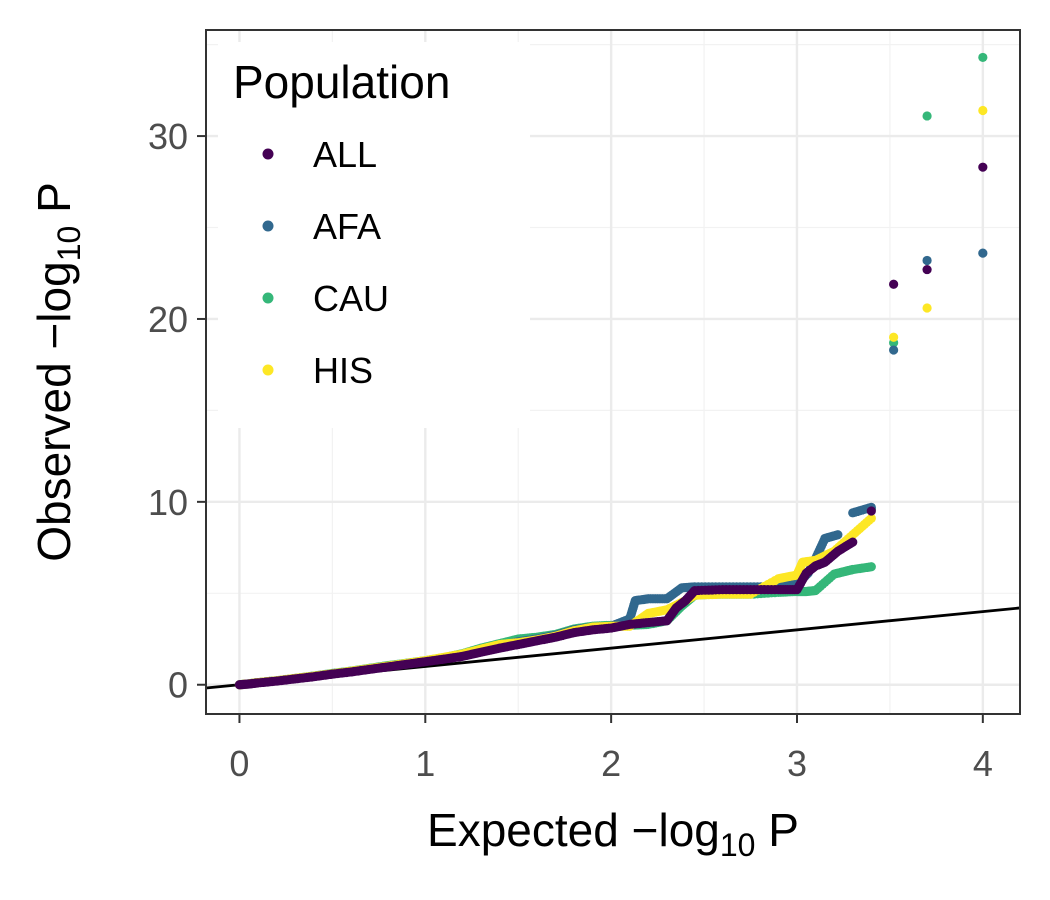 Image resolution: width=1050 pixels, height=900 pixels. I want to click on y-tick-label: 0, so click(178, 685).